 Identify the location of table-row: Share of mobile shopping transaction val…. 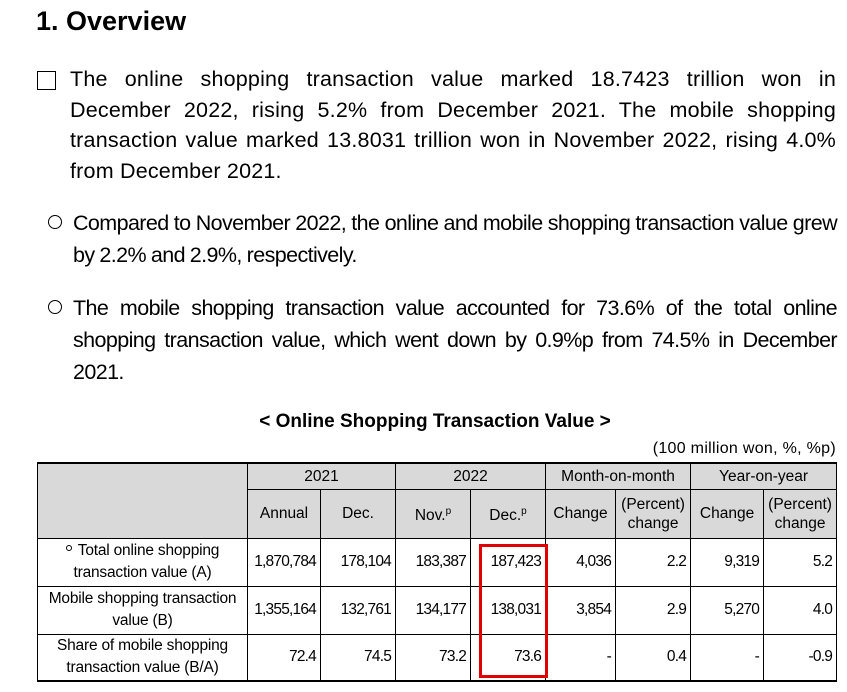
(437, 657).